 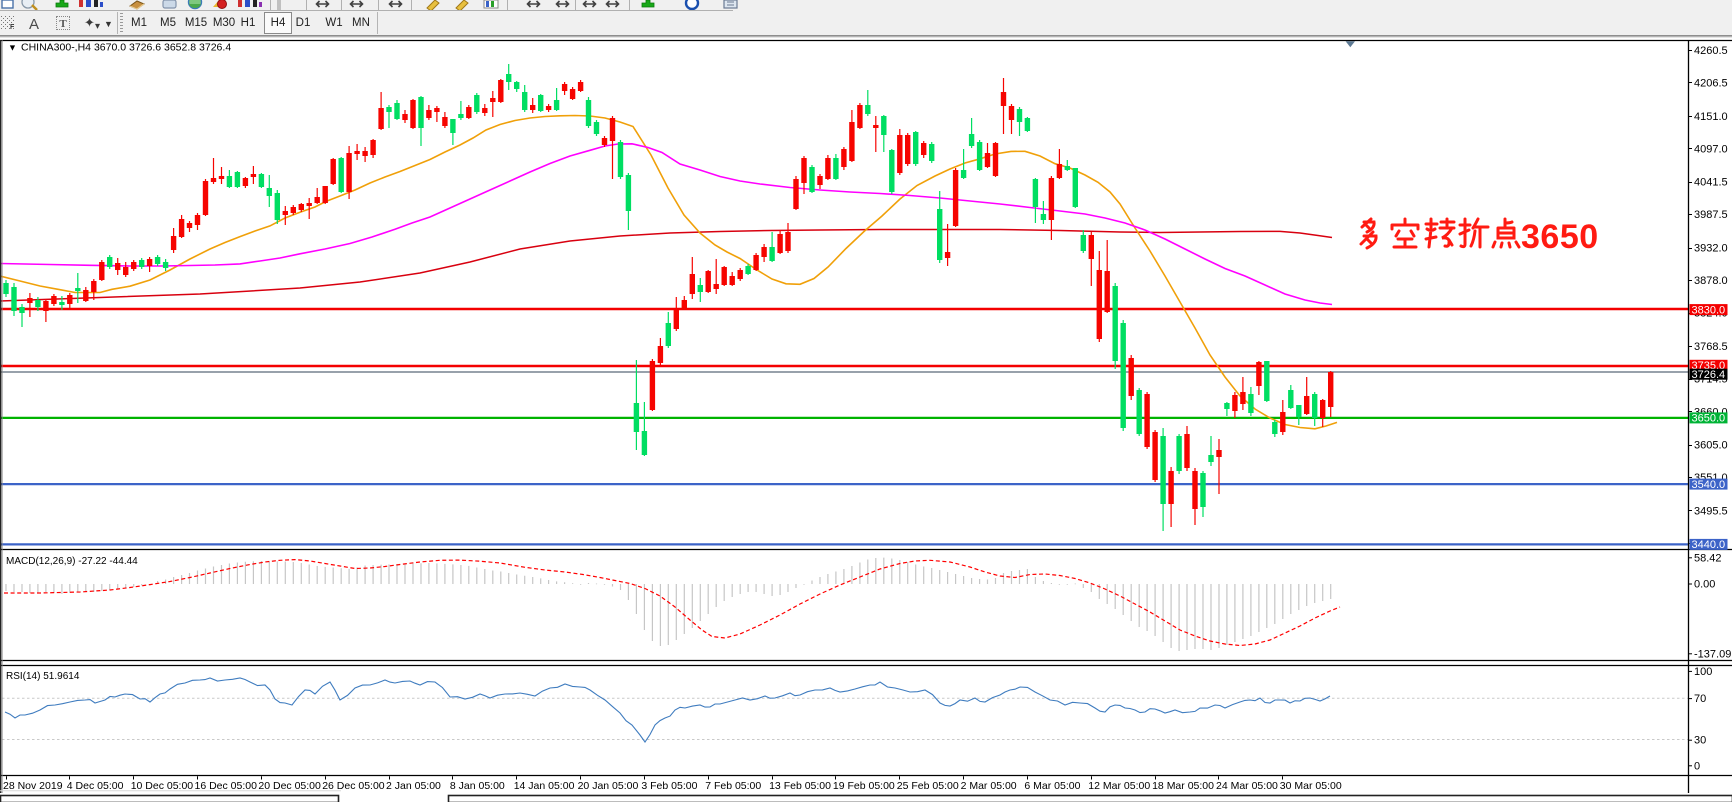 I want to click on svg-text: 3726.4, so click(x=1709, y=375).